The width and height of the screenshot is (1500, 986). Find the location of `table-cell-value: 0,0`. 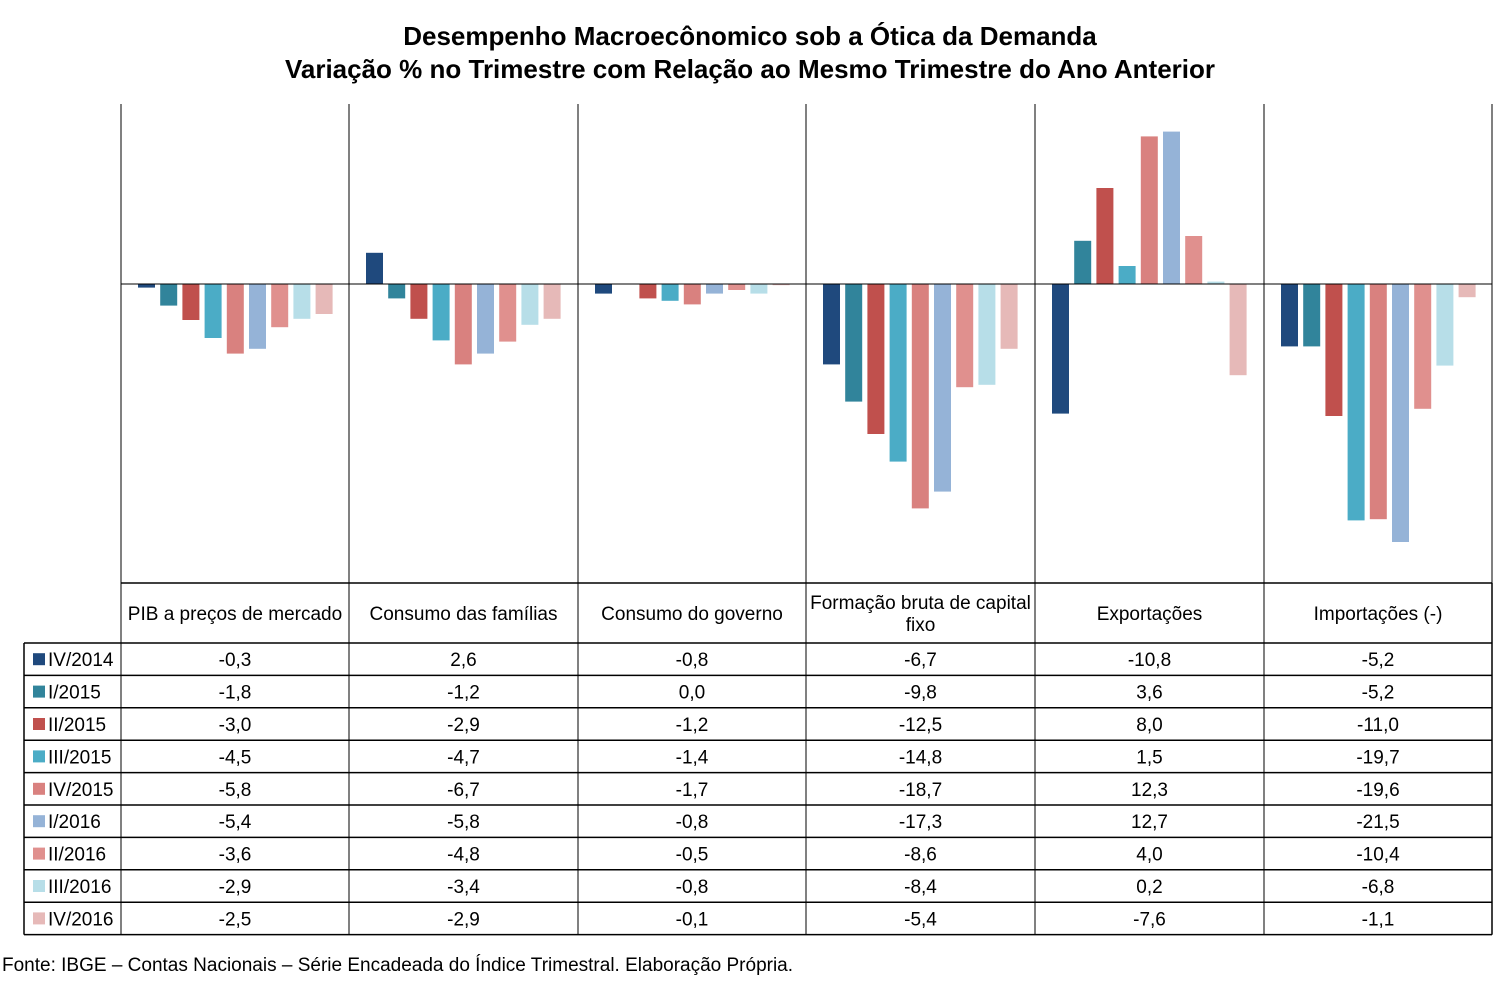

table-cell-value: 0,0 is located at coordinates (692, 693).